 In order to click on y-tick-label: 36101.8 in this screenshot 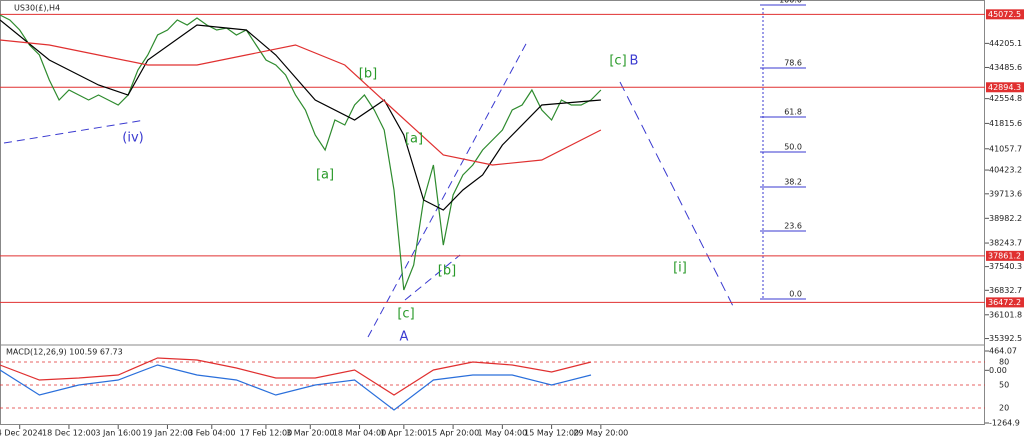, I will do `click(1005, 314)`.